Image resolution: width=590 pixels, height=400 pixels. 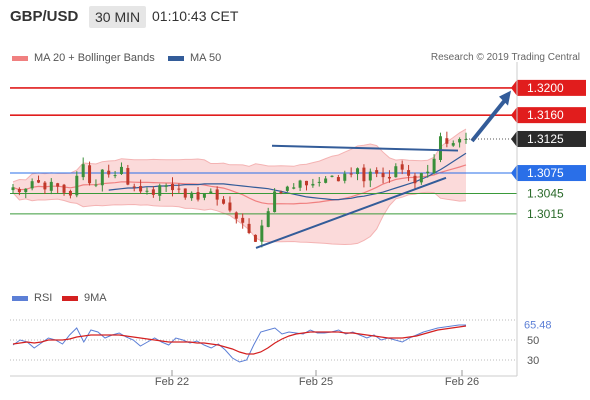 What do you see at coordinates (462, 382) in the screenshot?
I see `x-tick-label: Feb 26` at bounding box center [462, 382].